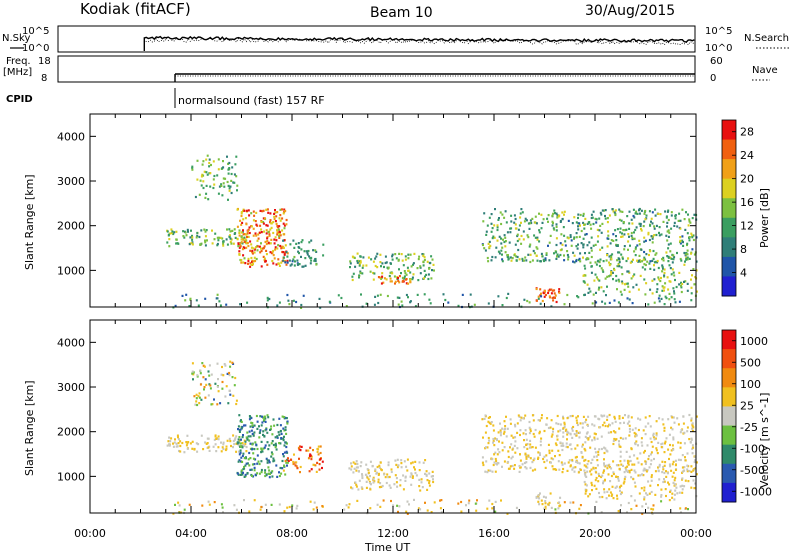 The image size is (800, 554). What do you see at coordinates (743, 249) in the screenshot?
I see `colorbar-tick-label: 8` at bounding box center [743, 249].